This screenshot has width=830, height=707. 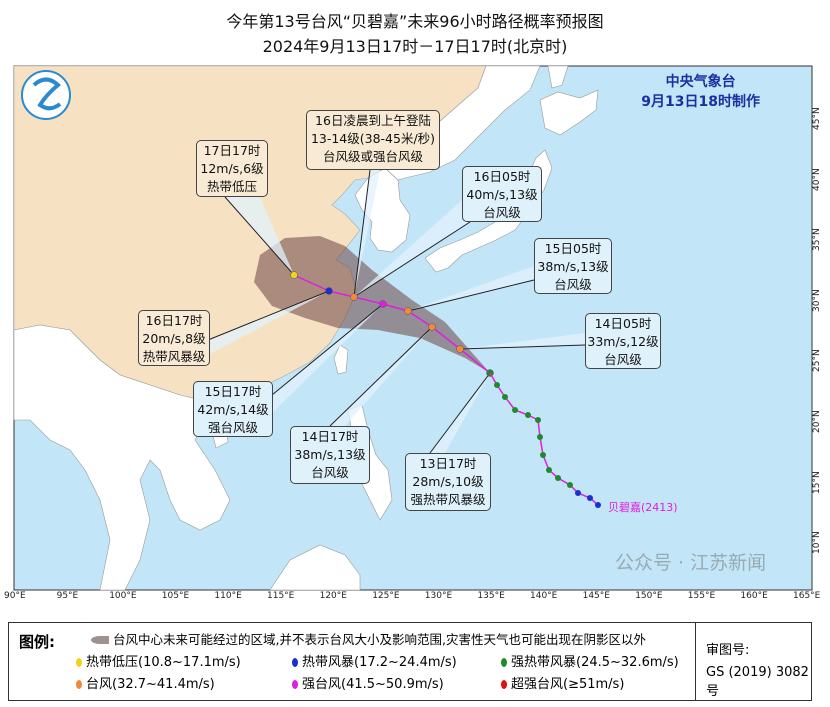 I want to click on legend-item: 强热带风暴(24.5~32.6m/s), so click(x=590, y=660).